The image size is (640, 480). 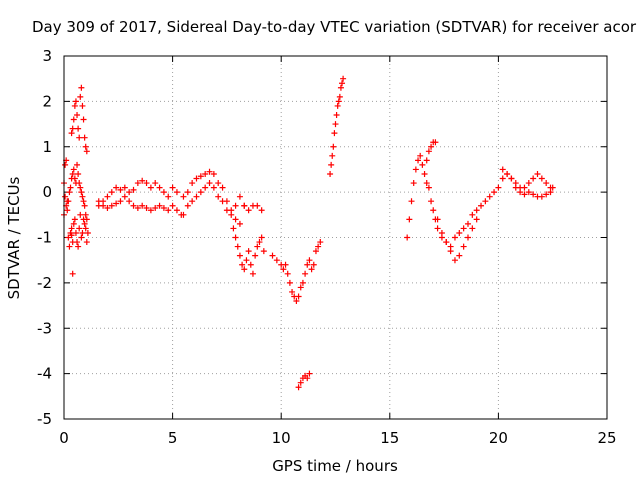 I want to click on y-tick-label: -5, so click(x=44, y=419).